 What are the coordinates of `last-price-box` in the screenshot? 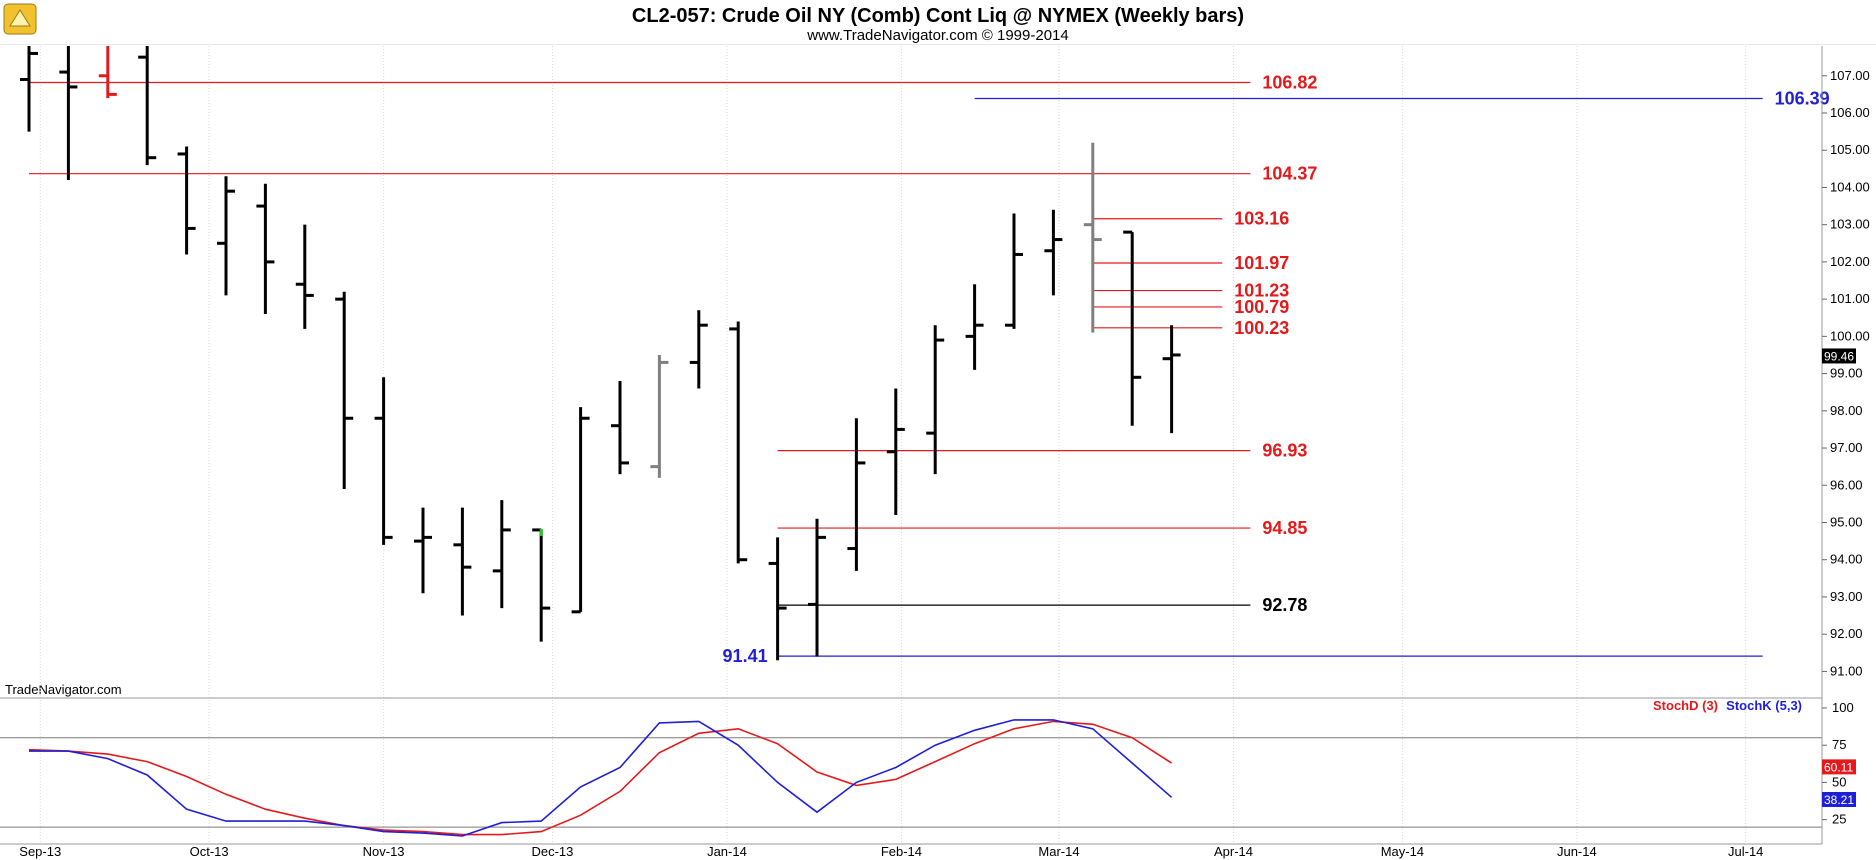 It's located at (1839, 356).